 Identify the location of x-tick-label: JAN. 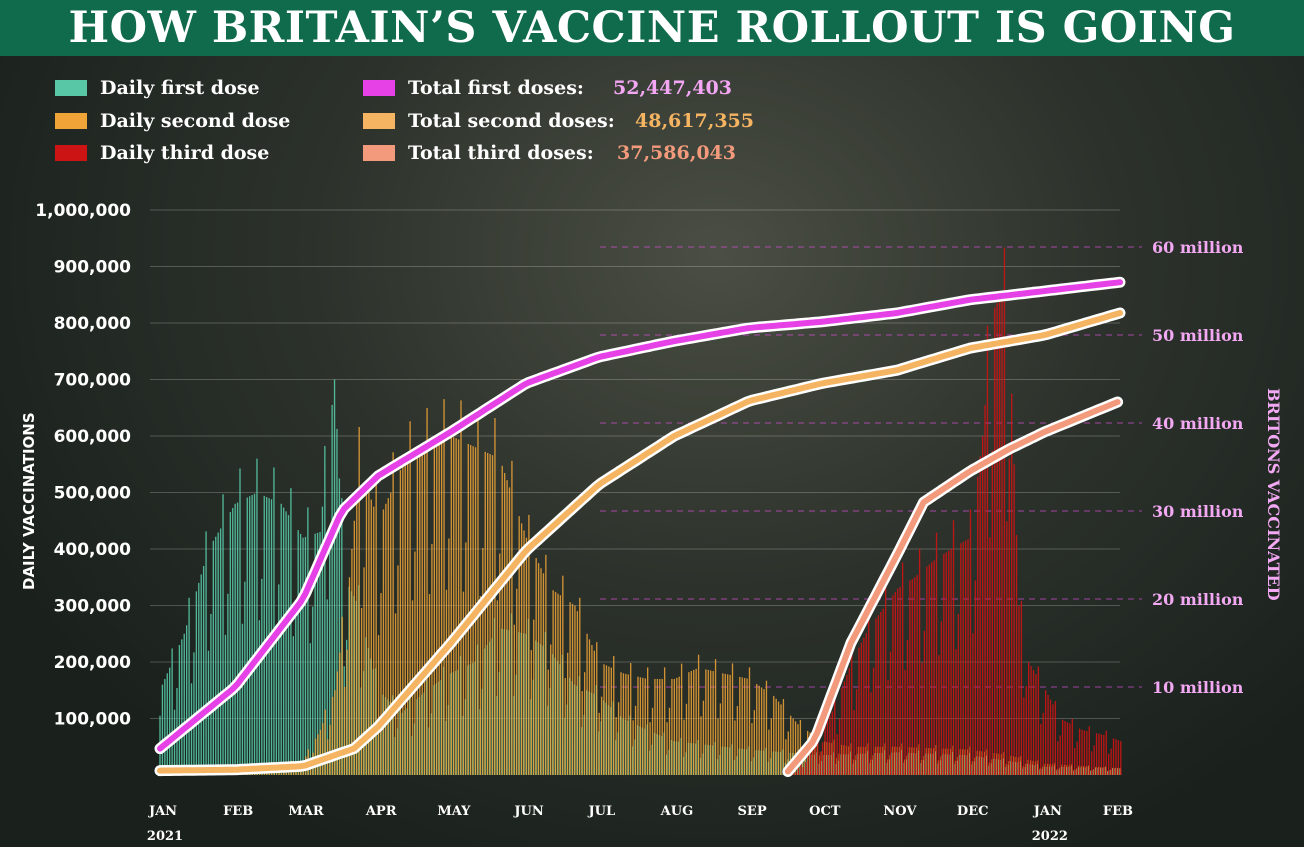
(162, 811).